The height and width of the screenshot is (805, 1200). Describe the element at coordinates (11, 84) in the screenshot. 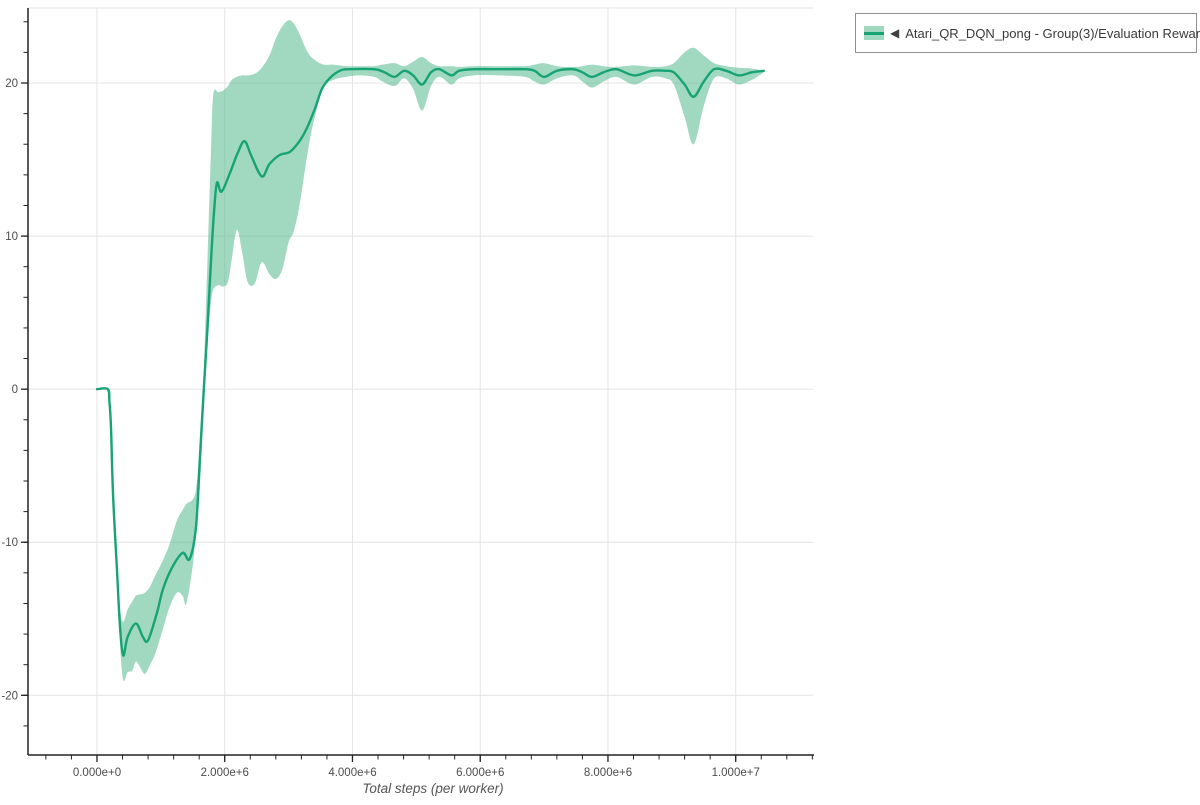

I see `y-tick-label: 20` at that location.